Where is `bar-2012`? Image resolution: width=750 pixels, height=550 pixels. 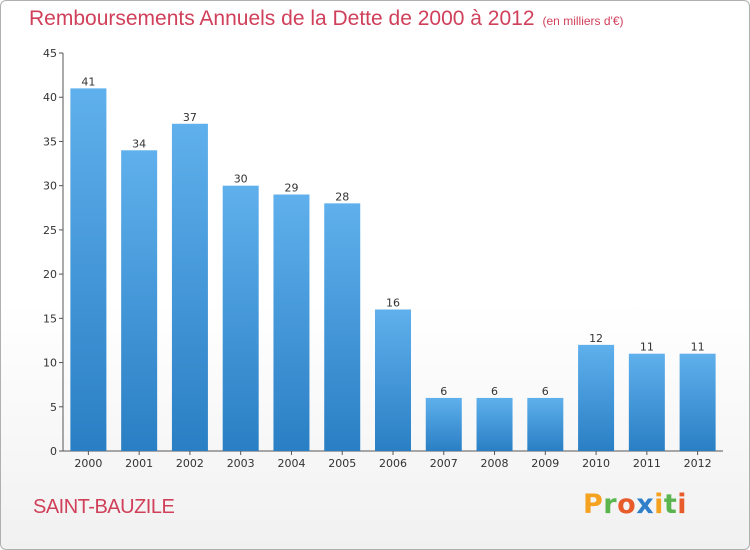
bar-2012 is located at coordinates (697, 402).